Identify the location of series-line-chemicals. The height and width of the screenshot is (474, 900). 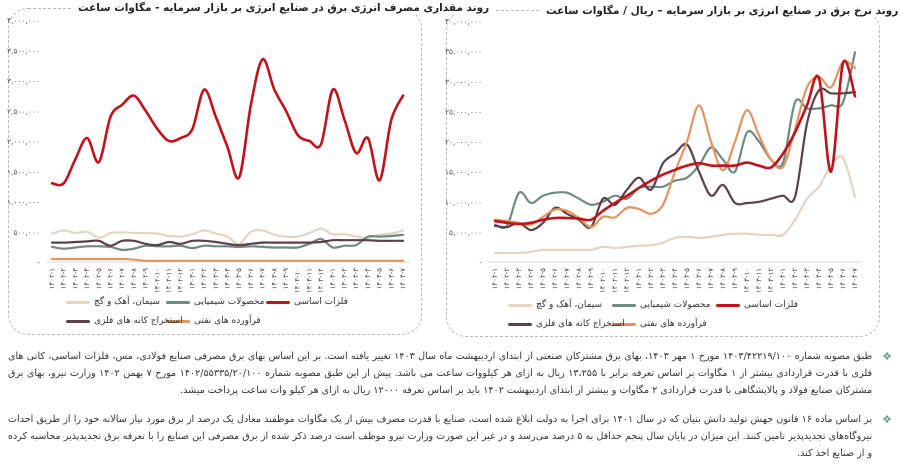
(227, 242).